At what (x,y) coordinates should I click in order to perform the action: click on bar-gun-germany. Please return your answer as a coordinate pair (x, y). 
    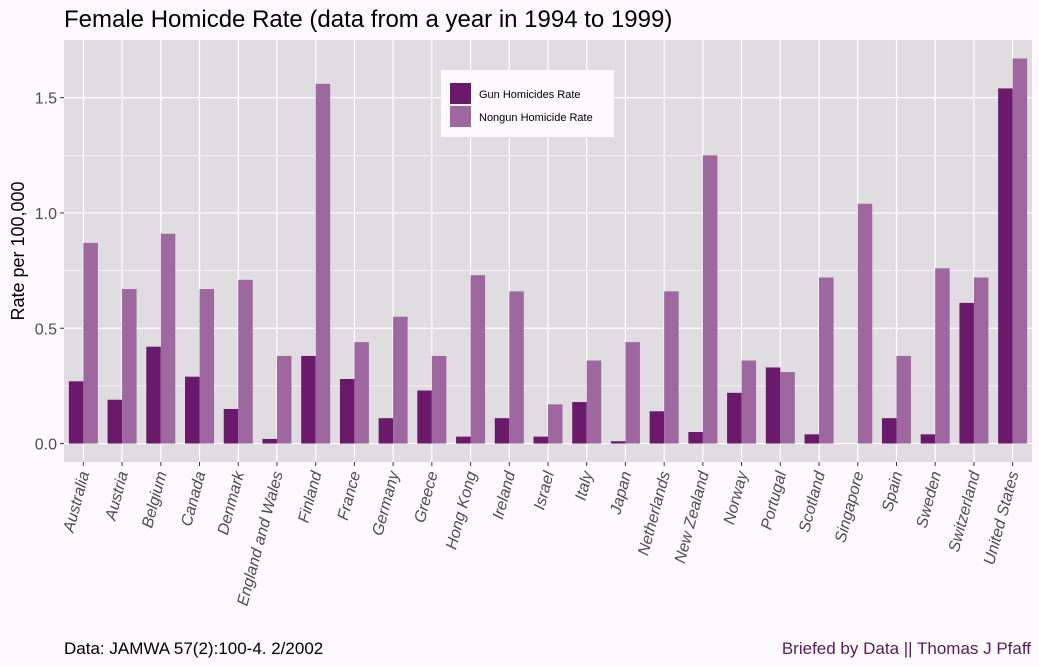
    Looking at the image, I should click on (386, 431).